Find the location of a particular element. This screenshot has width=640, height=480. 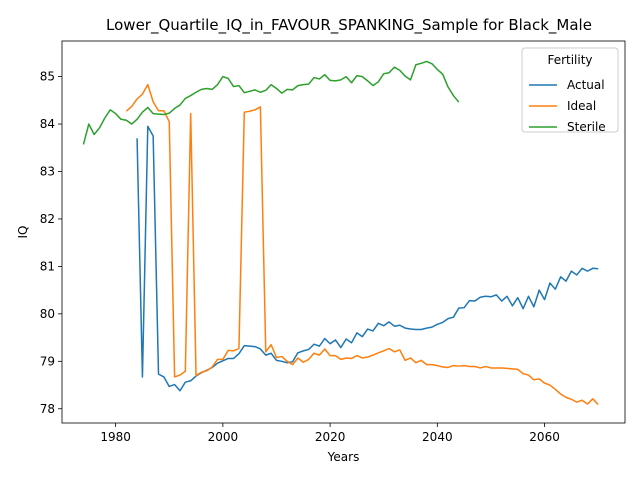

y-tick-label: 85 is located at coordinates (47, 77).